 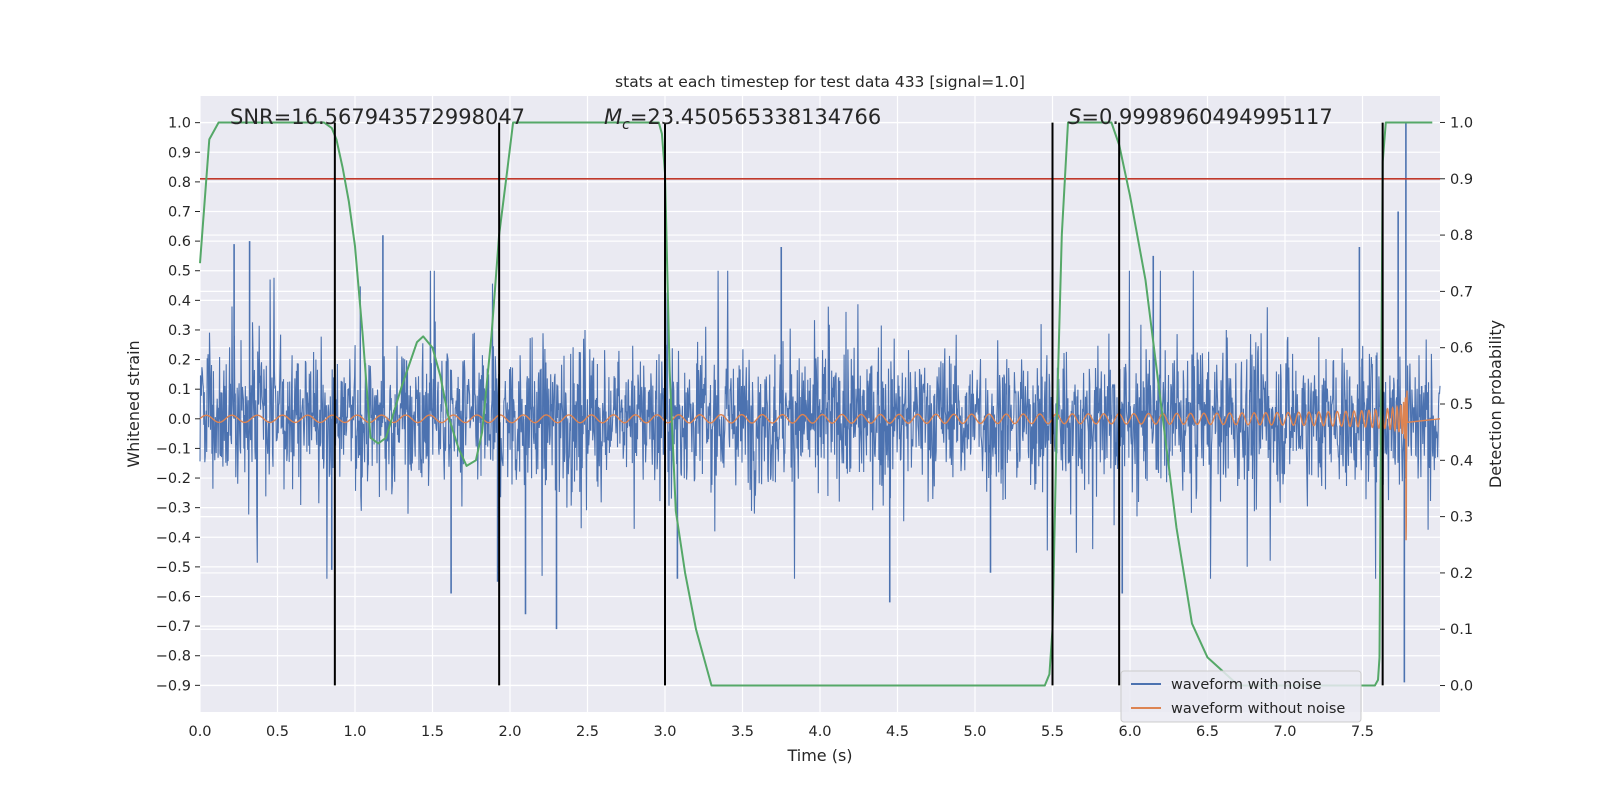 What do you see at coordinates (173, 657) in the screenshot?
I see `y-tick-label: −0.8` at bounding box center [173, 657].